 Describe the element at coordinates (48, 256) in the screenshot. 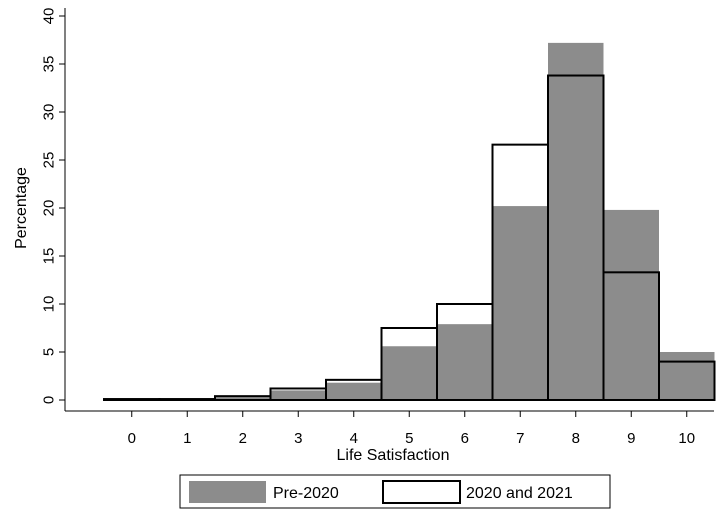

I see `y-tick-label-15: 15` at that location.